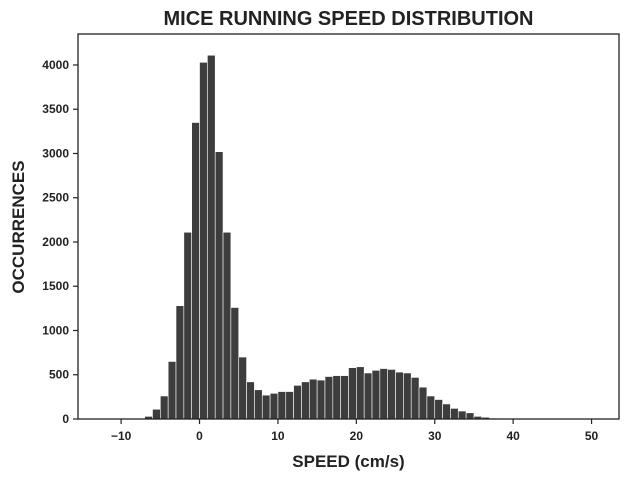 The width and height of the screenshot is (630, 485). What do you see at coordinates (435, 436) in the screenshot?
I see `x-tick-label: 30` at bounding box center [435, 436].